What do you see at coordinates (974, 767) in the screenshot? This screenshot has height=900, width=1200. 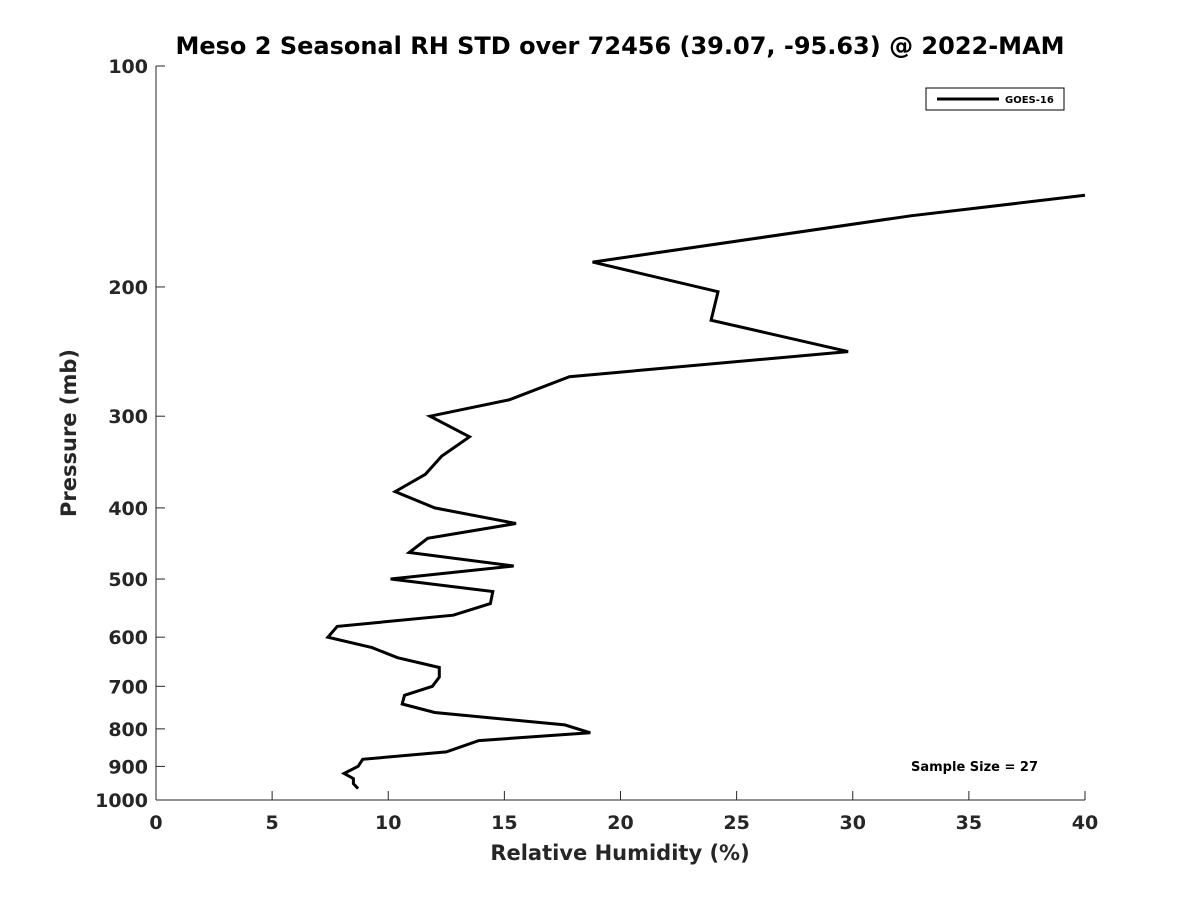 I see `sample-size-annotation: Sample Size = 27` at bounding box center [974, 767].